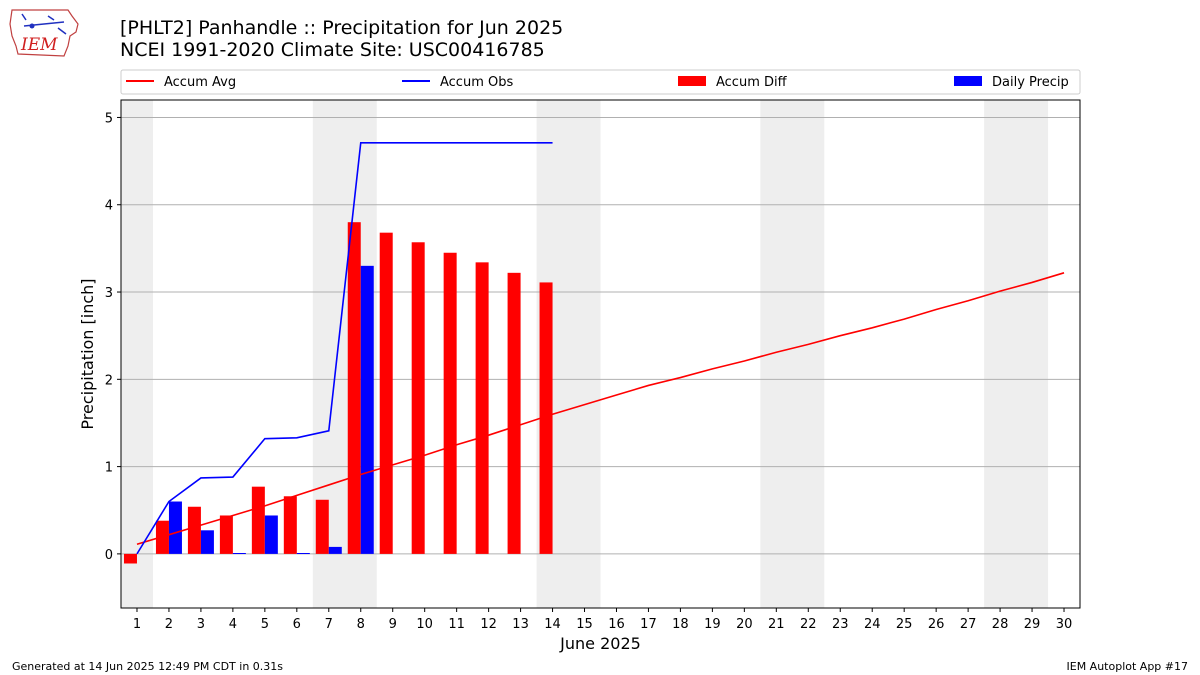  What do you see at coordinates (109, 206) in the screenshot?
I see `y-tick-label-4: 4` at bounding box center [109, 206].